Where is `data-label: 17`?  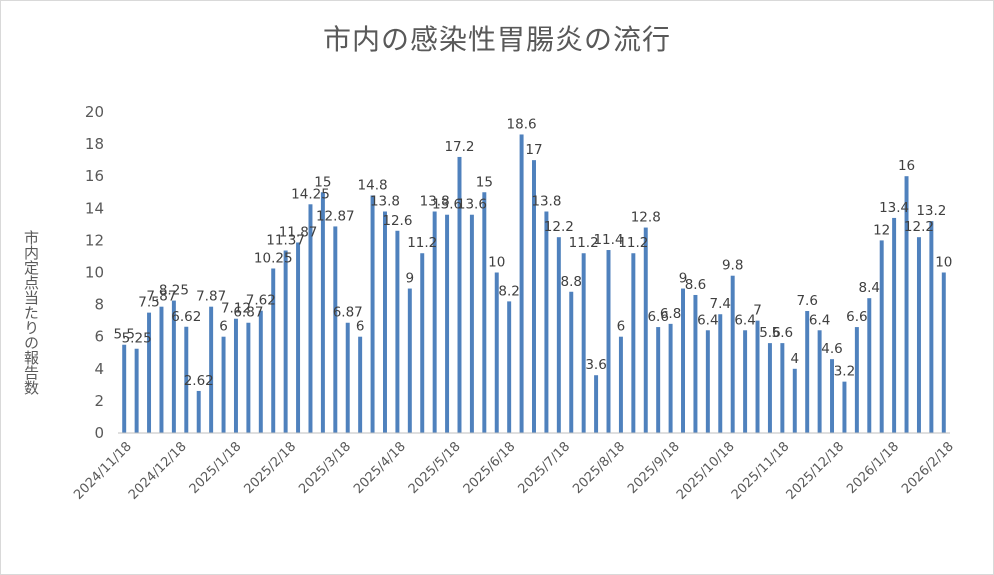
data-label: 17 is located at coordinates (533, 150).